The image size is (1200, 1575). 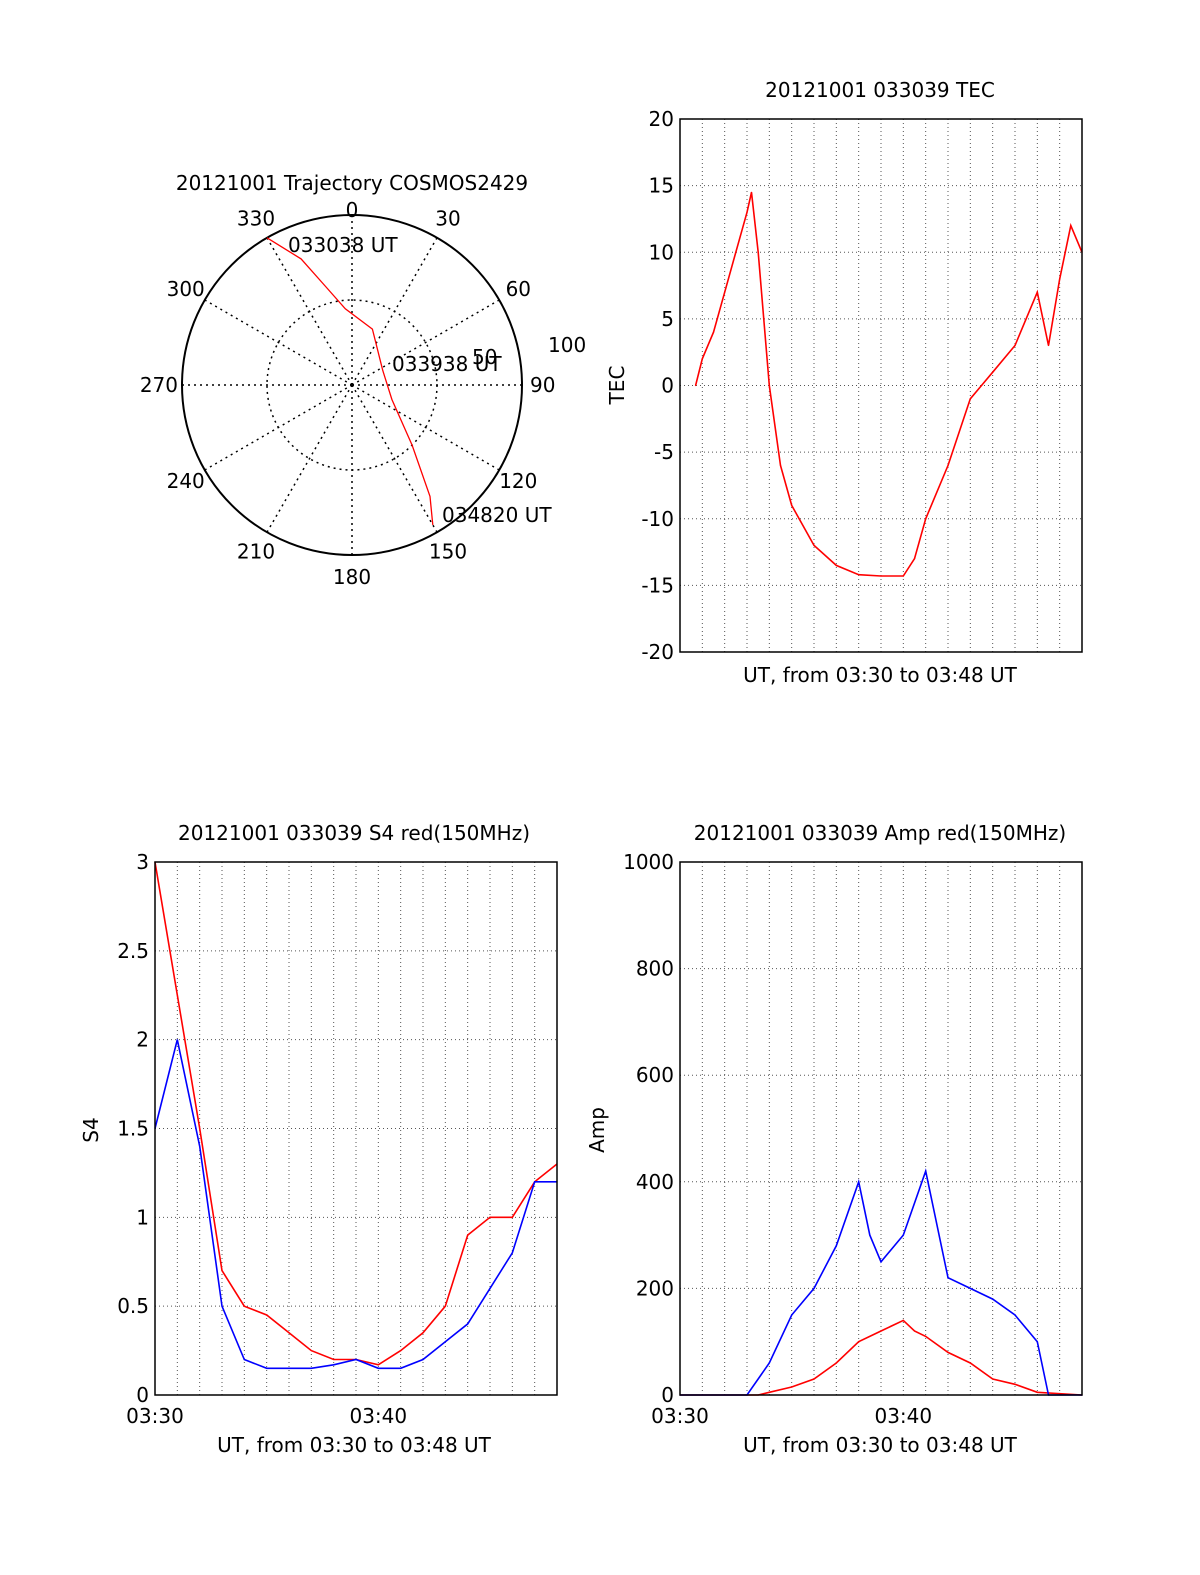 I want to click on polar-spokes, so click(x=352, y=385).